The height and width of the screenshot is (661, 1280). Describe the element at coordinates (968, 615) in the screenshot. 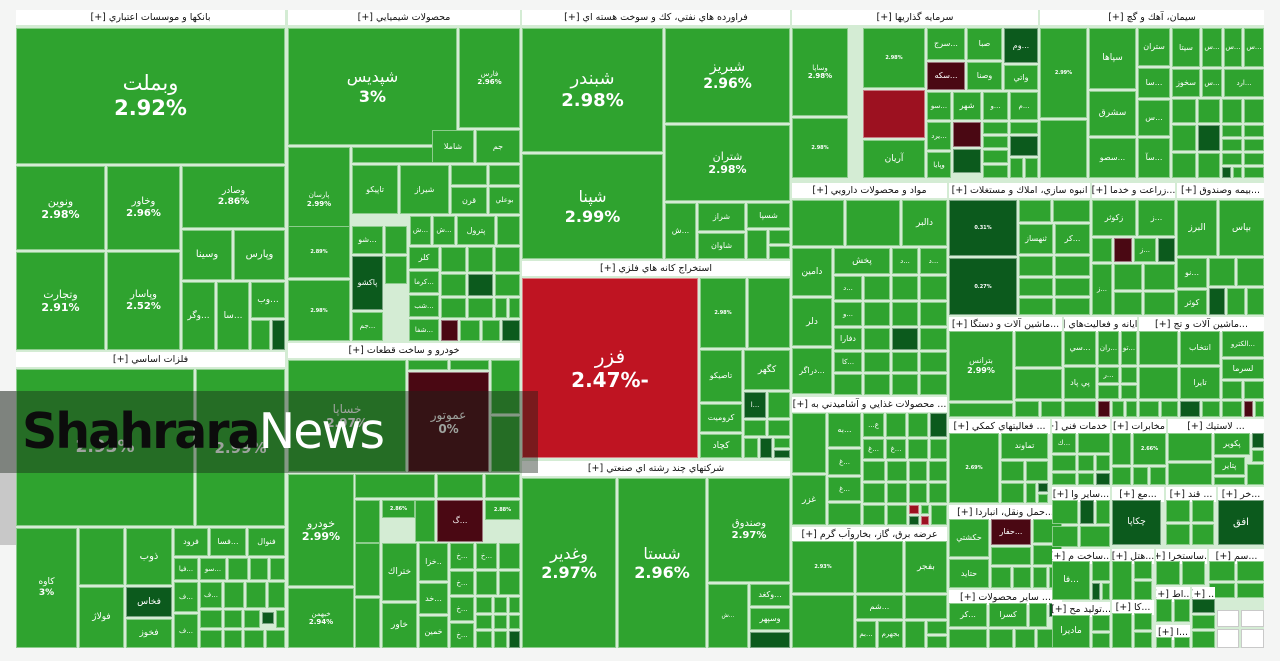

I see `treemap-tile: ...كر` at that location.